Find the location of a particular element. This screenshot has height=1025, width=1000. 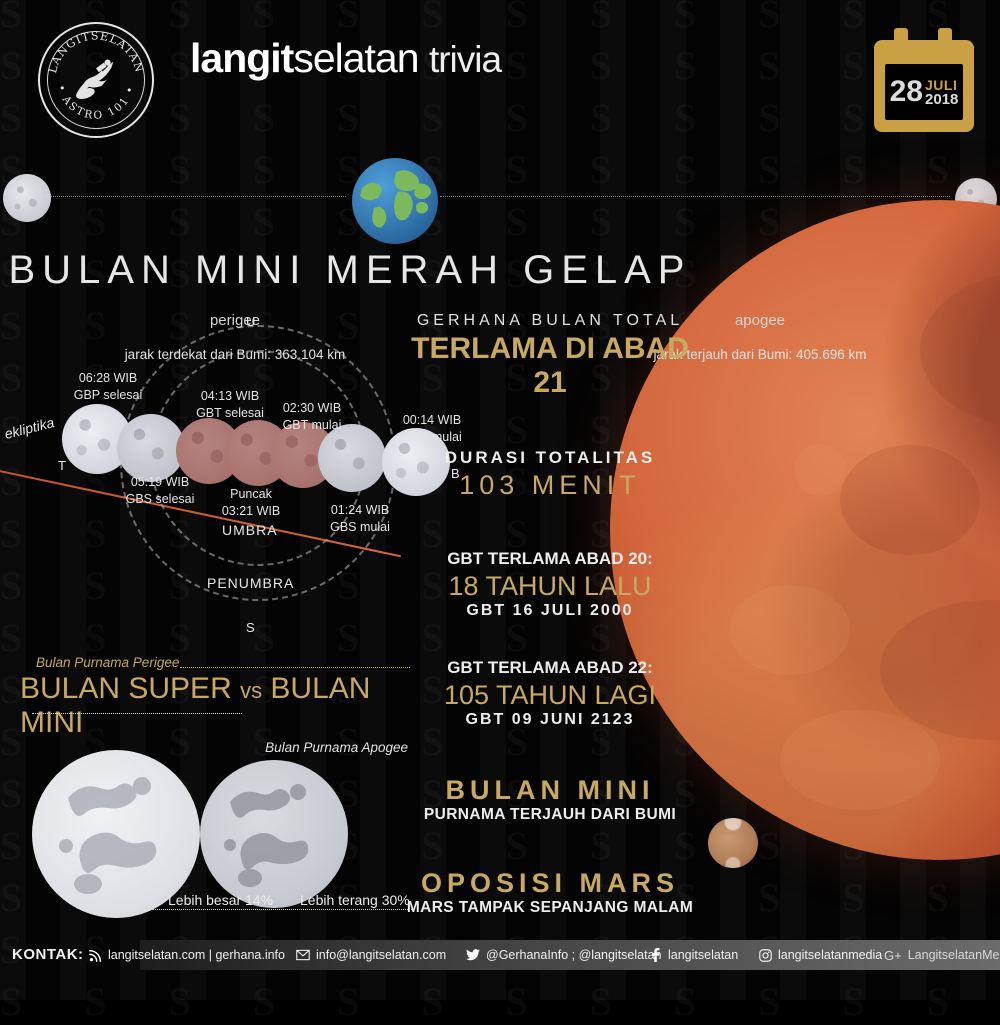

calendar-month: JULI is located at coordinates (941, 84).